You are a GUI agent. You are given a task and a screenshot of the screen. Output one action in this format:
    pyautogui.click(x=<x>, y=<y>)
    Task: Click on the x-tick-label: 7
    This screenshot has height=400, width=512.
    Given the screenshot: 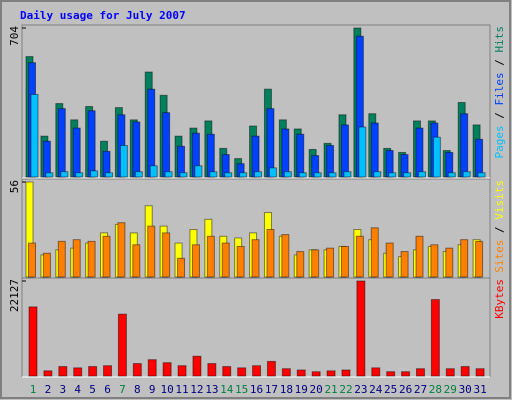 What is the action you would take?
    pyautogui.click(x=122, y=389)
    